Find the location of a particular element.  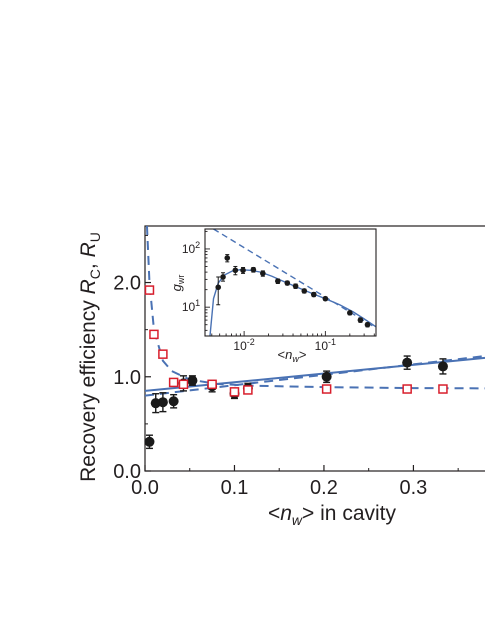

inset-frame is located at coordinates (290, 282).